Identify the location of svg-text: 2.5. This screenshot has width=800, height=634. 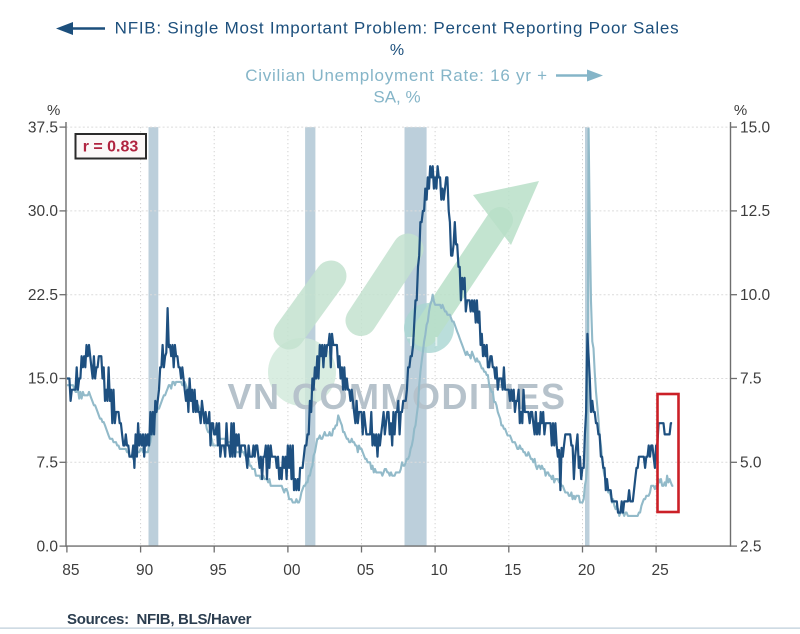
(751, 546).